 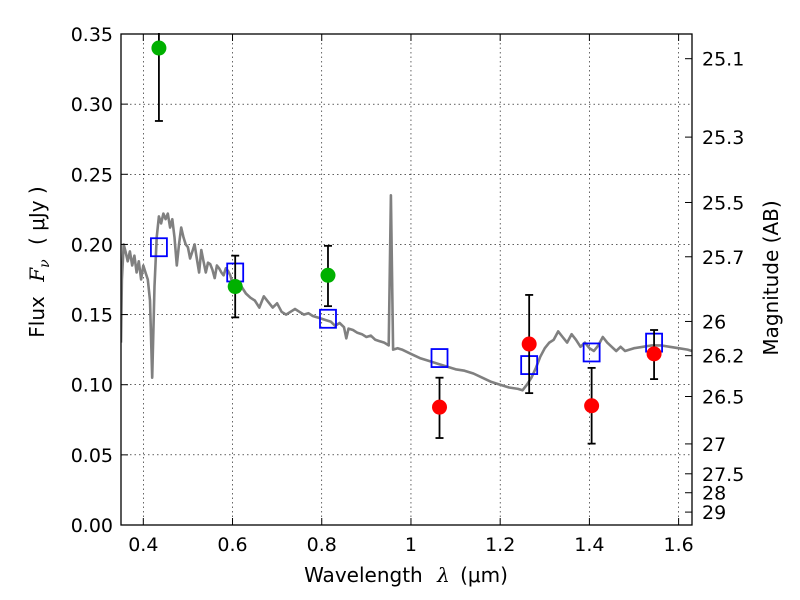 What do you see at coordinates (92, 105) in the screenshot?
I see `y-tick-label: 0.30` at bounding box center [92, 105].